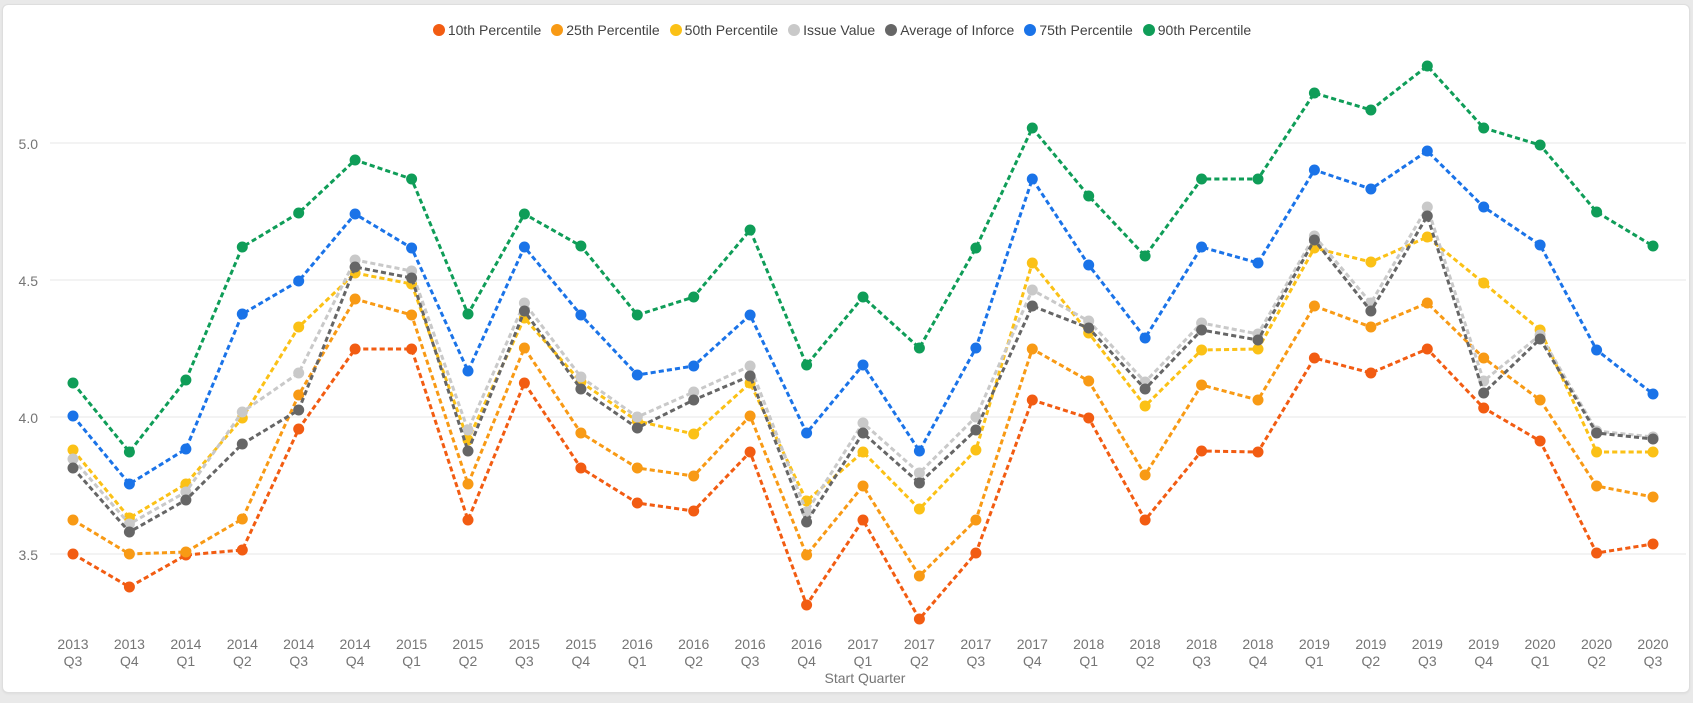  Describe the element at coordinates (29, 281) in the screenshot. I see `svg-text: 4.5` at that location.